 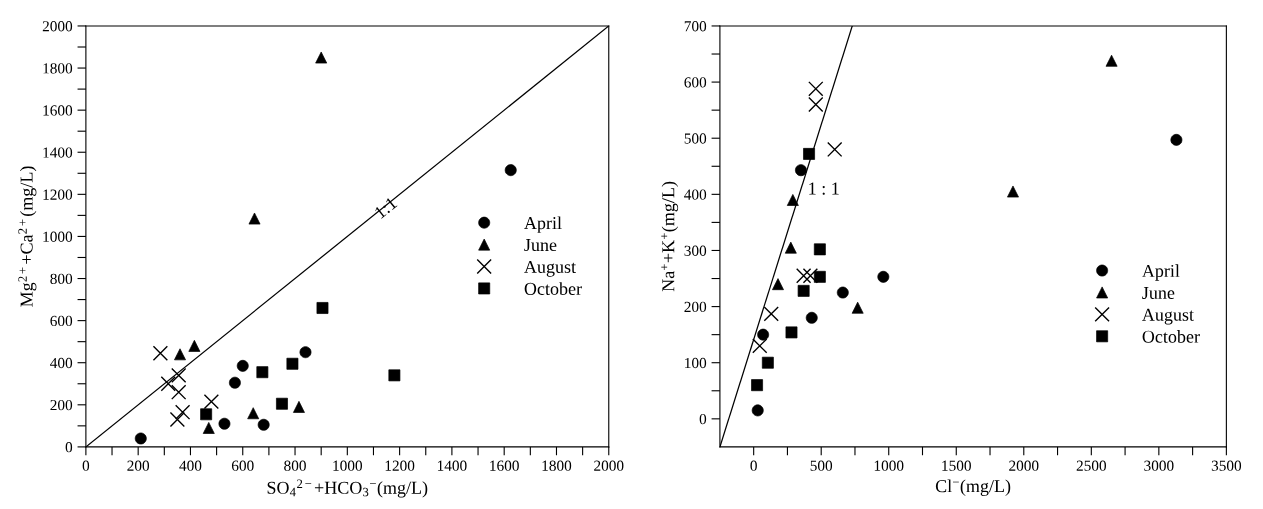 What do you see at coordinates (58, 194) in the screenshot?
I see `y-tick-label: 1200` at bounding box center [58, 194].